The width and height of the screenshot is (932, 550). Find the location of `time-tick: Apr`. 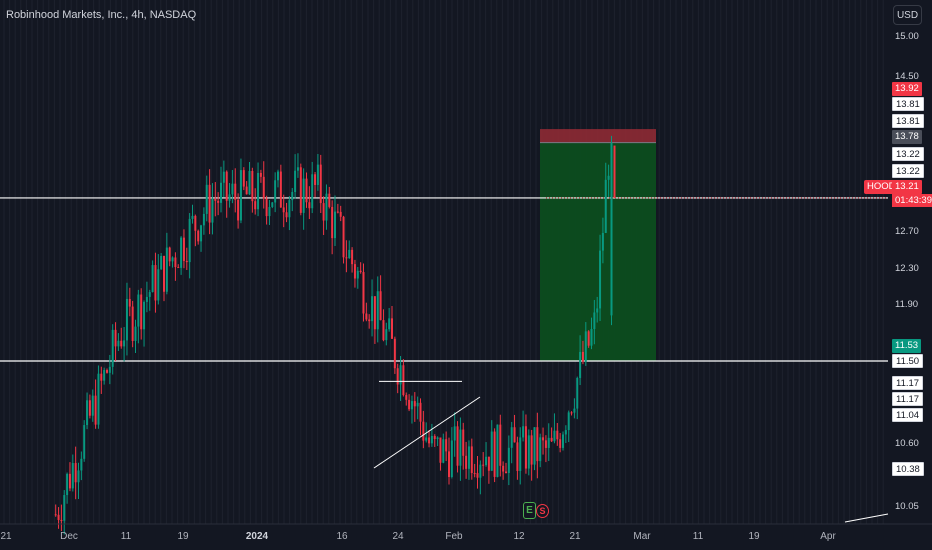

time-tick: Apr is located at coordinates (828, 536).